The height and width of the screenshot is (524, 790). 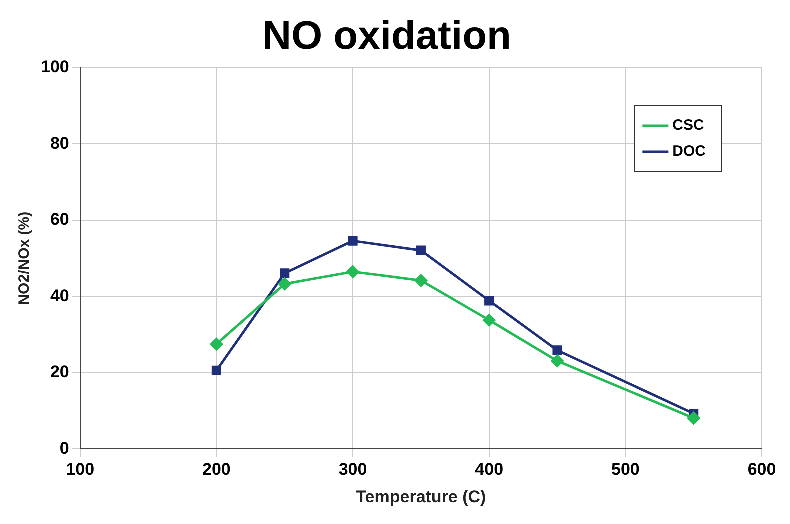 I want to click on x-tick-label: 200, so click(x=216, y=470).